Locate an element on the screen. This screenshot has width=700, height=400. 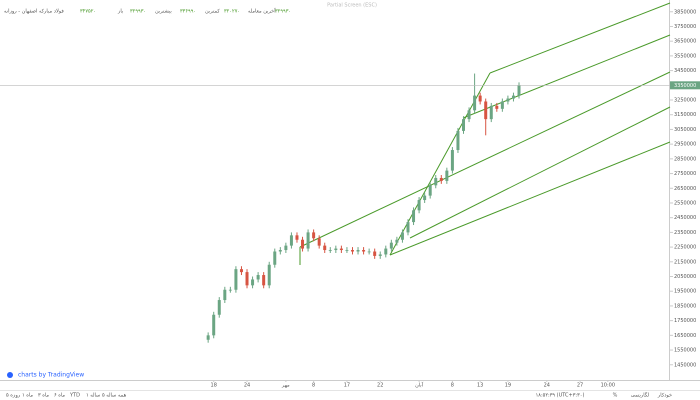
y-tick-label: 2650000 is located at coordinates (685, 189).